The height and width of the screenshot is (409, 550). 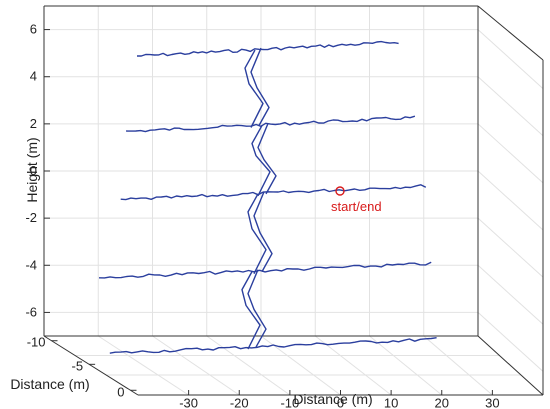 What do you see at coordinates (33, 76) in the screenshot?
I see `height-tick-label: 4` at bounding box center [33, 76].